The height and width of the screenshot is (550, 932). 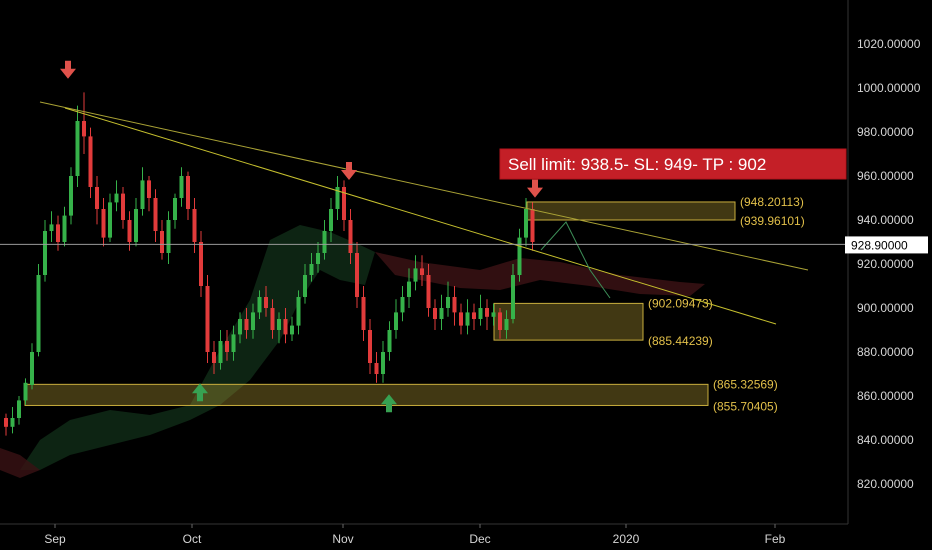 I want to click on zone-bottom-label: (855.70405), so click(x=745, y=406).